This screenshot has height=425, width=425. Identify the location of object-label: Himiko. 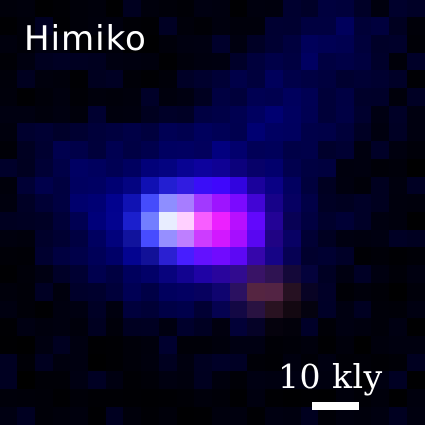
(85, 39).